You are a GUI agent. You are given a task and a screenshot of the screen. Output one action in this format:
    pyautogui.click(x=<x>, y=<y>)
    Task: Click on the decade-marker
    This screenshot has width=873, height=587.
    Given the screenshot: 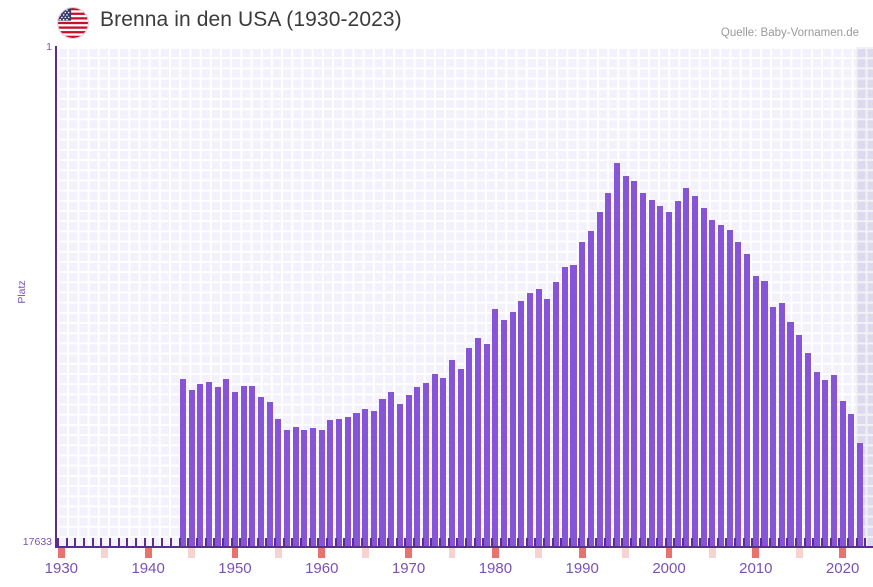 What is the action you would take?
    pyautogui.click(x=322, y=553)
    